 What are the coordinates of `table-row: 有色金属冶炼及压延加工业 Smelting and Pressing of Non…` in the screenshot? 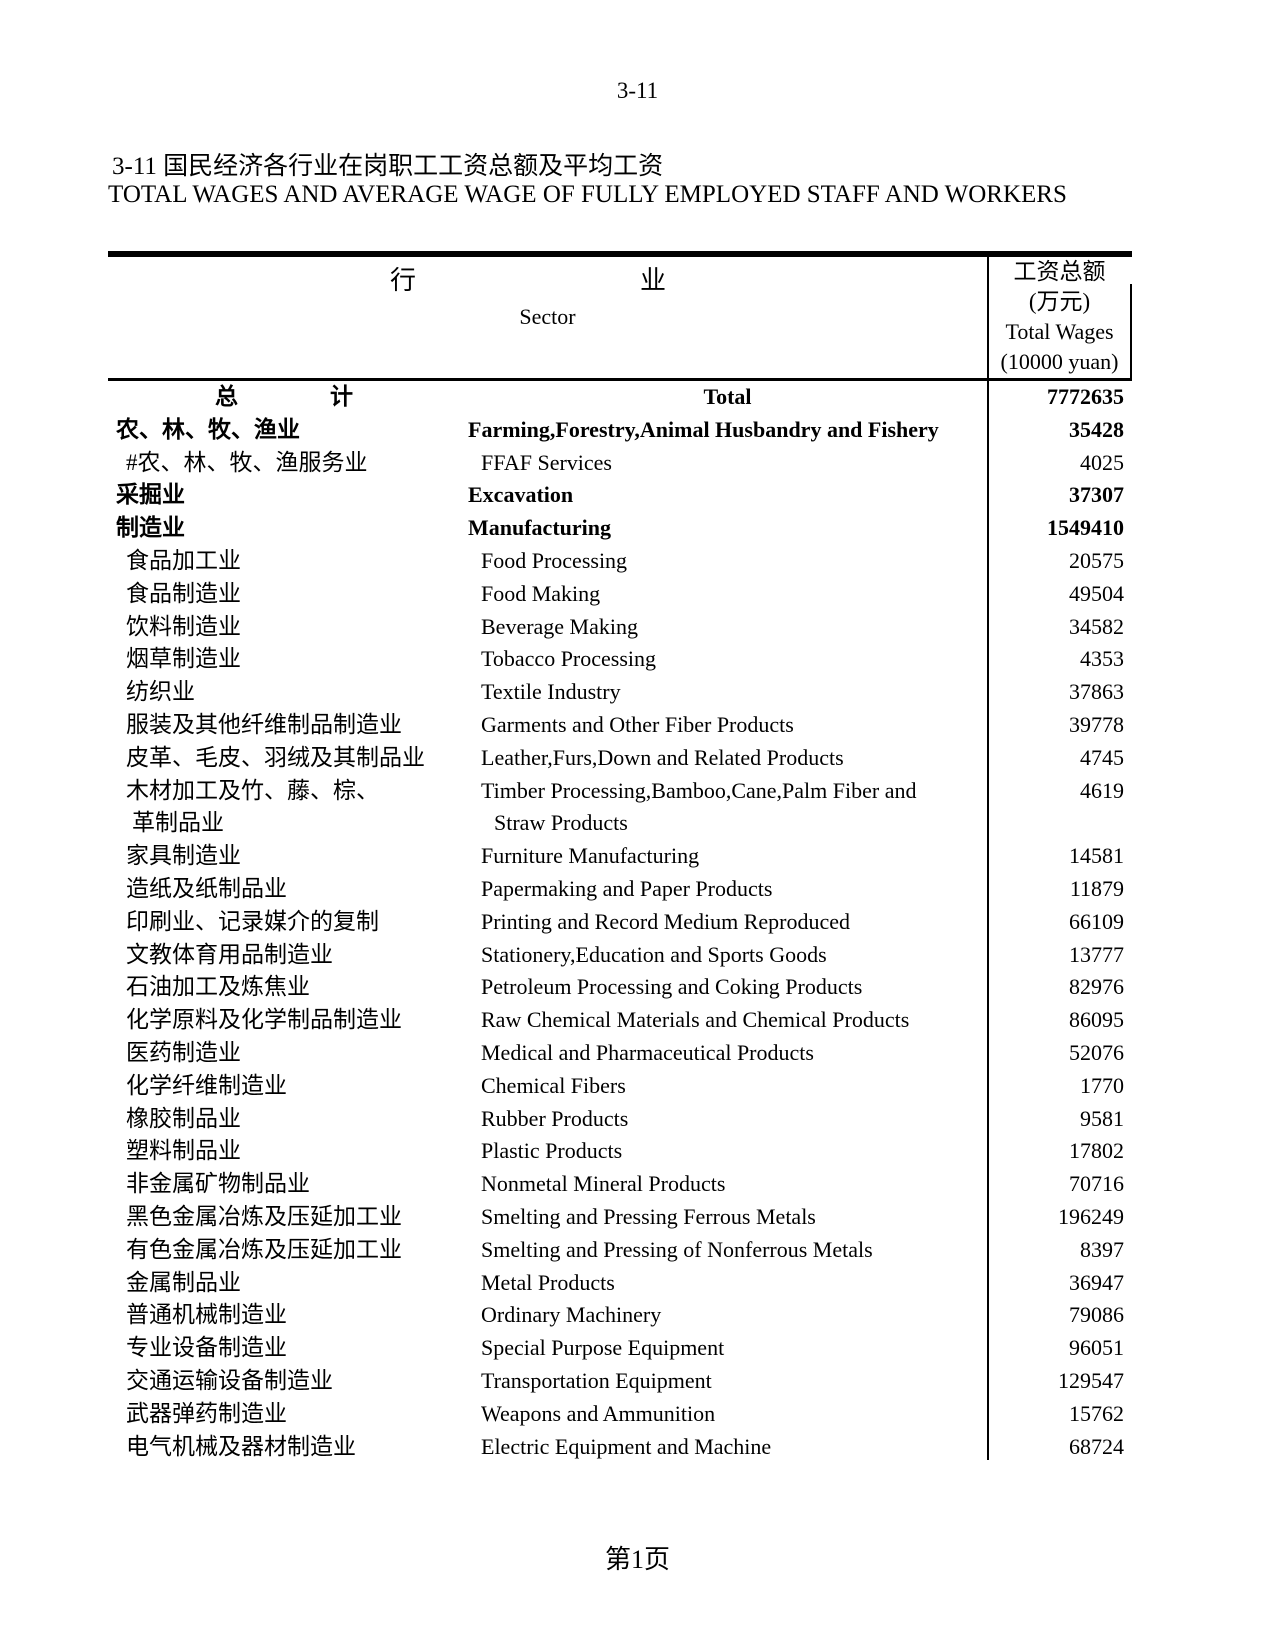 It's located at (620, 1250).